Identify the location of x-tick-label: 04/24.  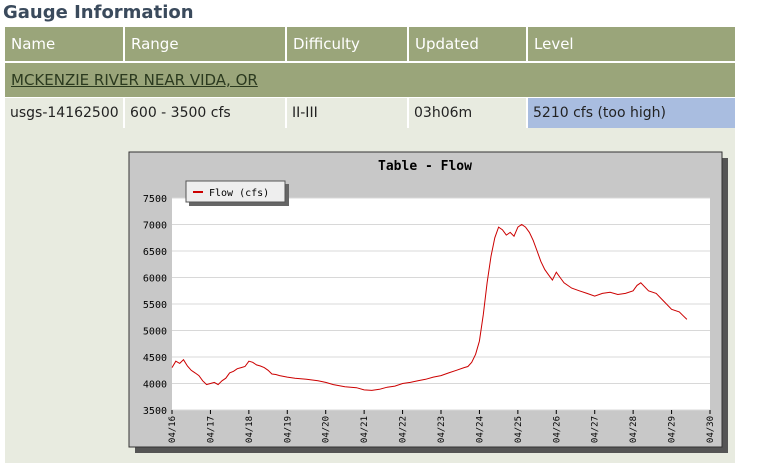
(480, 429).